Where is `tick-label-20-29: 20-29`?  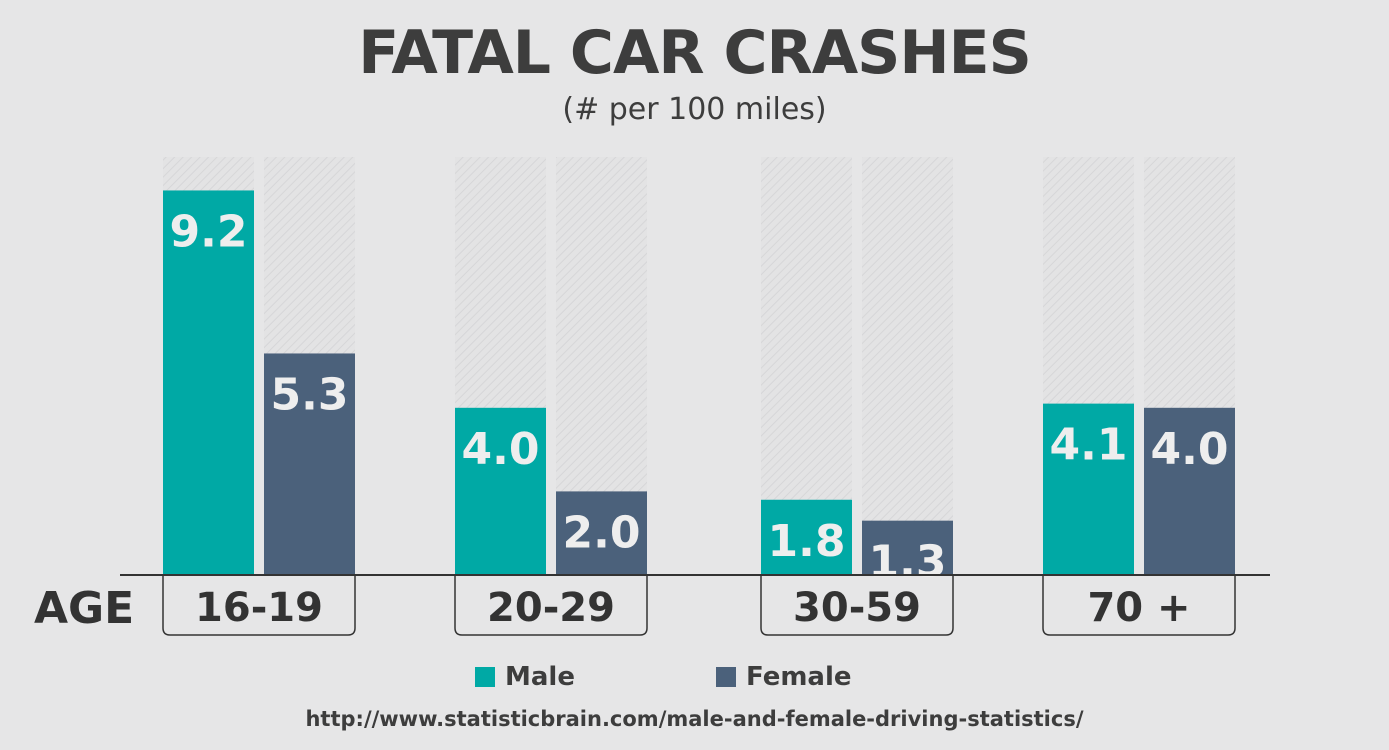
tick-label-20-29: 20-29 is located at coordinates (551, 608).